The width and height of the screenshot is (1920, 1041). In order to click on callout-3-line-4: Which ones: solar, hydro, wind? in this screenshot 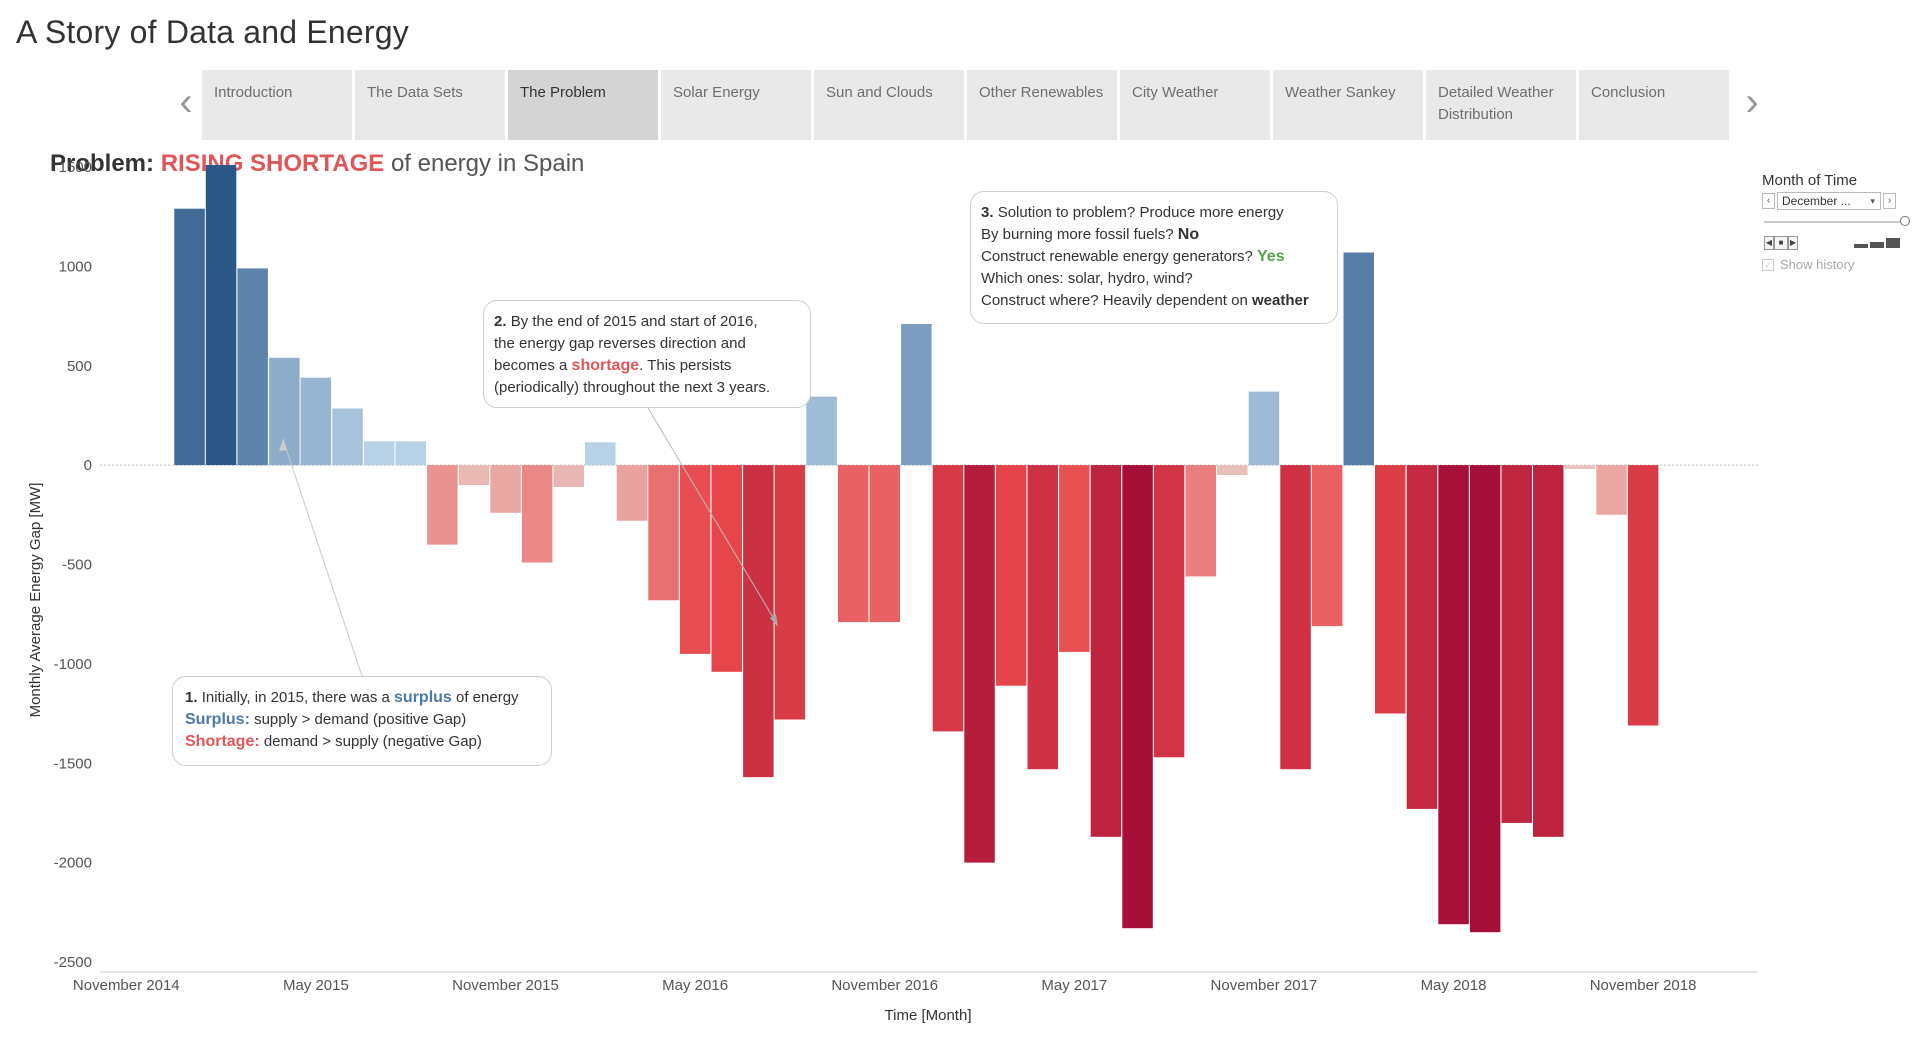, I will do `click(1087, 278)`.